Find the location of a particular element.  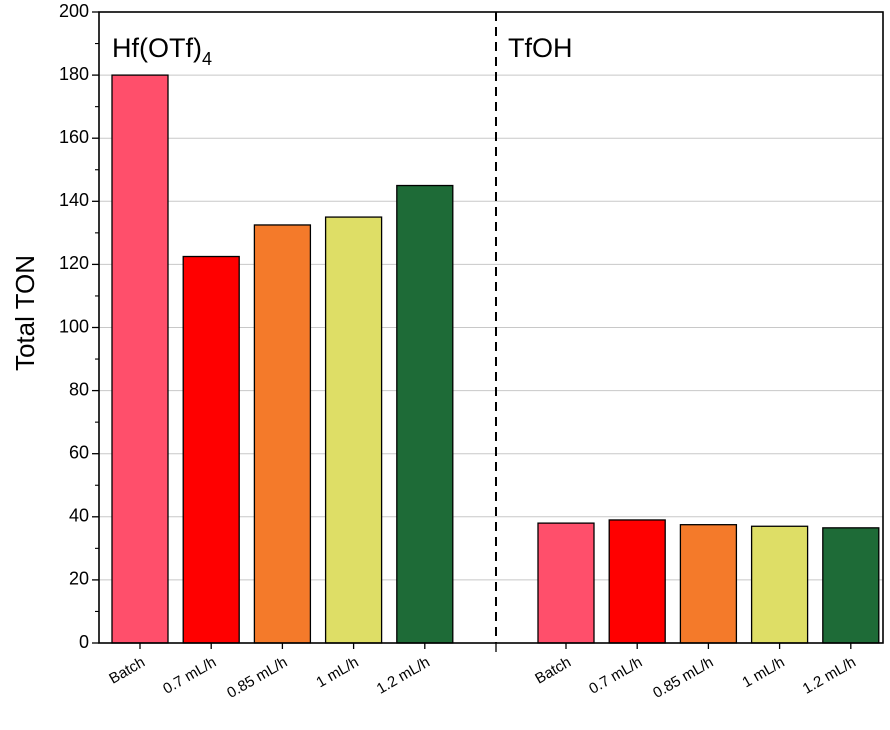

y-tick-label: 120 is located at coordinates (74, 263).